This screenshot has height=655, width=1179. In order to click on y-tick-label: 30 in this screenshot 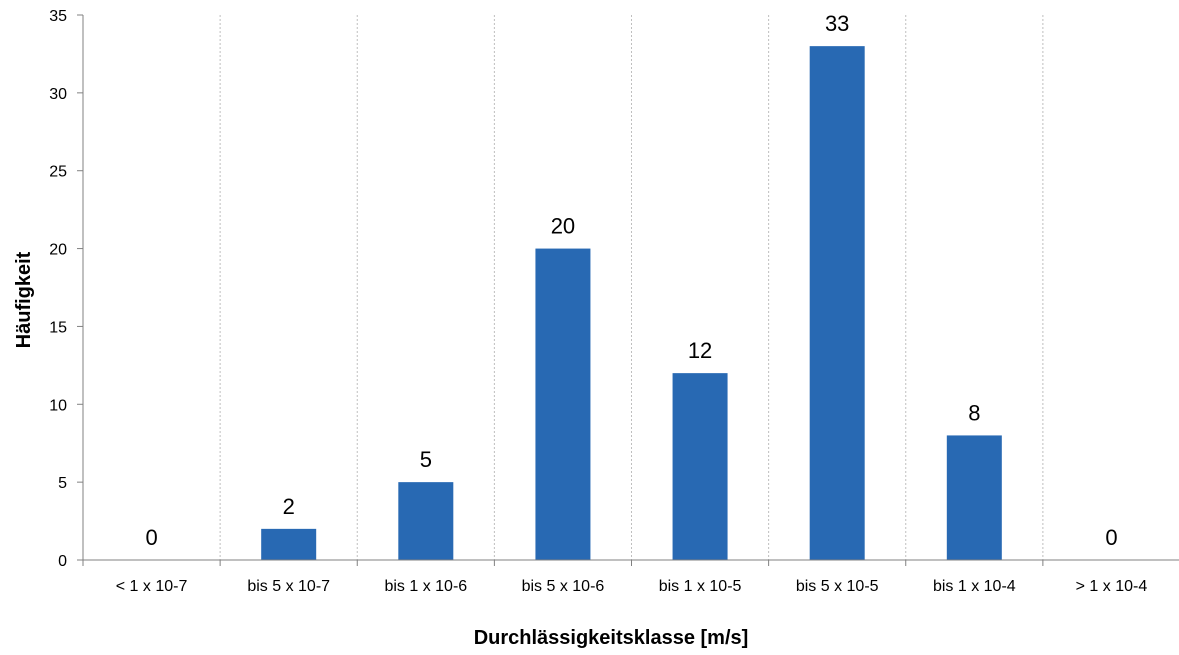, I will do `click(58, 94)`.